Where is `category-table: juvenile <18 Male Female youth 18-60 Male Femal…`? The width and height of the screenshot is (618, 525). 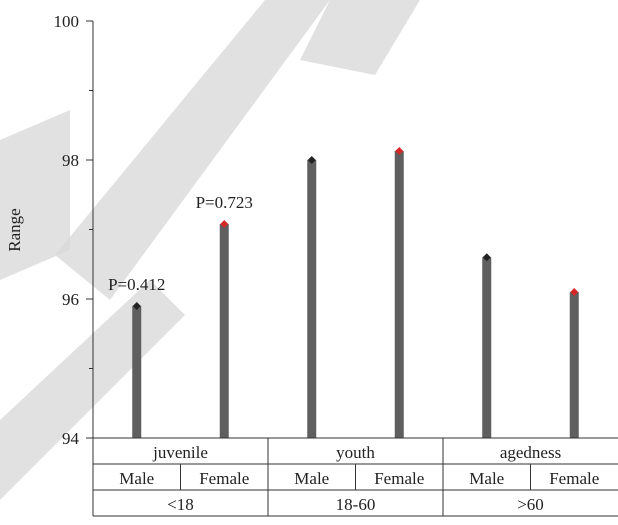
category-table: juvenile <18 Male Female youth 18-60 Male Femal… is located at coordinates (355, 477).